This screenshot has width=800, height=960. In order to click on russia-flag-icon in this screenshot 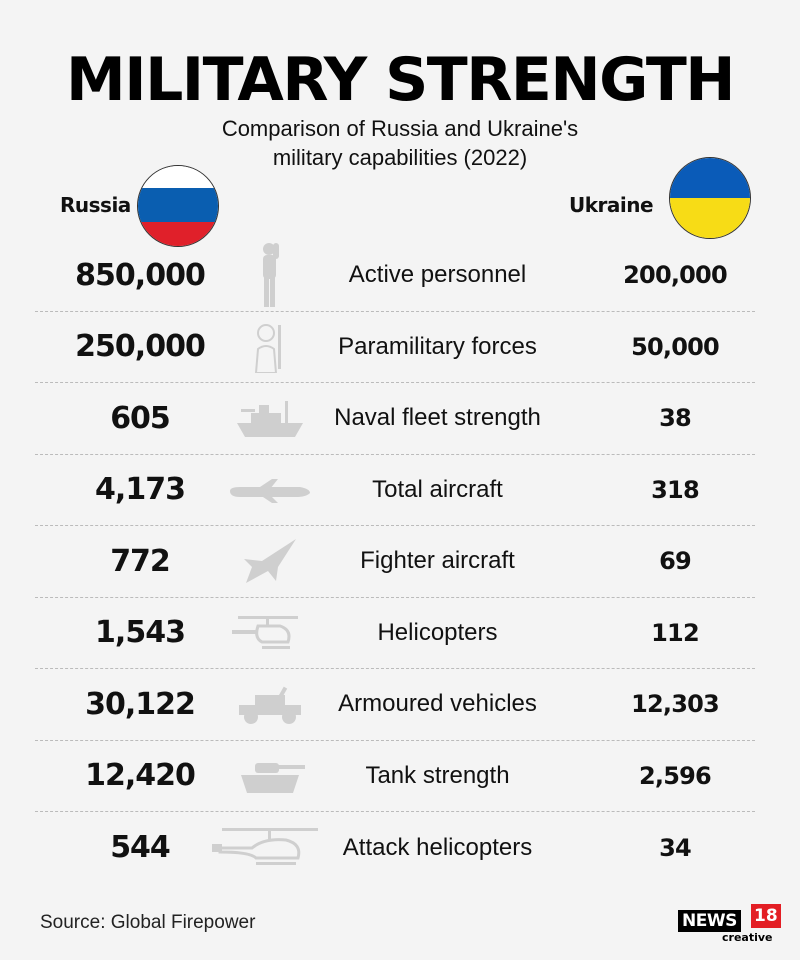, I will do `click(178, 206)`.